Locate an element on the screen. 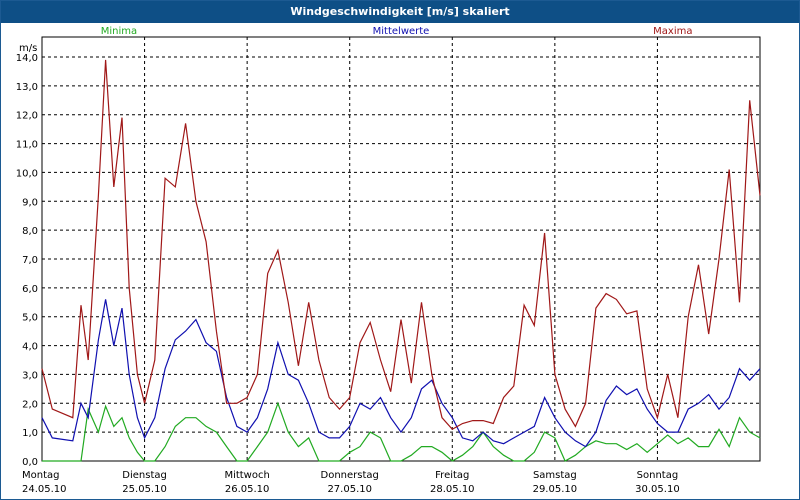  x-tick-weekday: Freitag is located at coordinates (452, 475).